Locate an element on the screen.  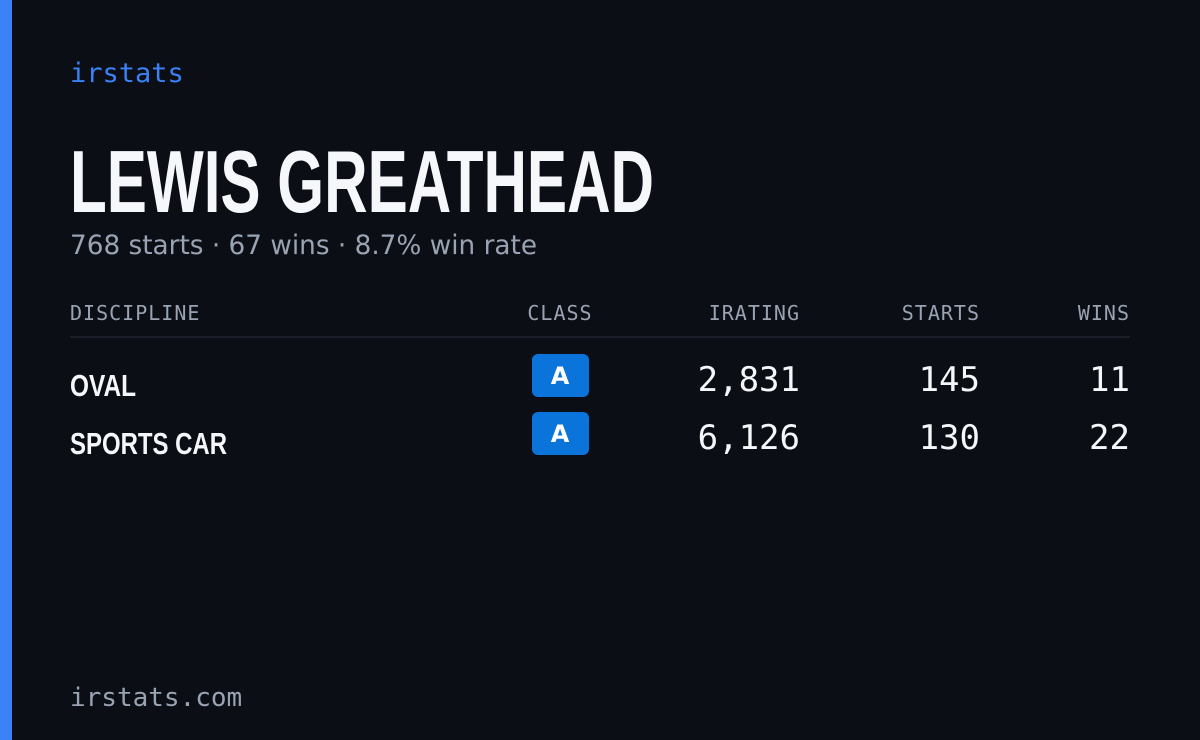
wins: 11 is located at coordinates (1109, 380).